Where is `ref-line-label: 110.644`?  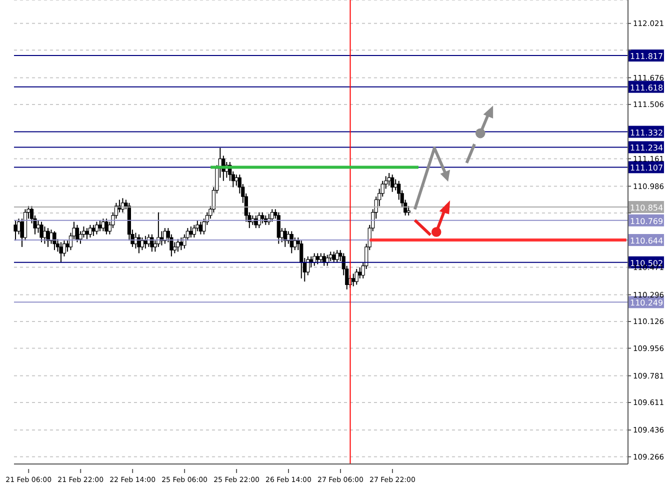 ref-line-label: 110.644 is located at coordinates (647, 241).